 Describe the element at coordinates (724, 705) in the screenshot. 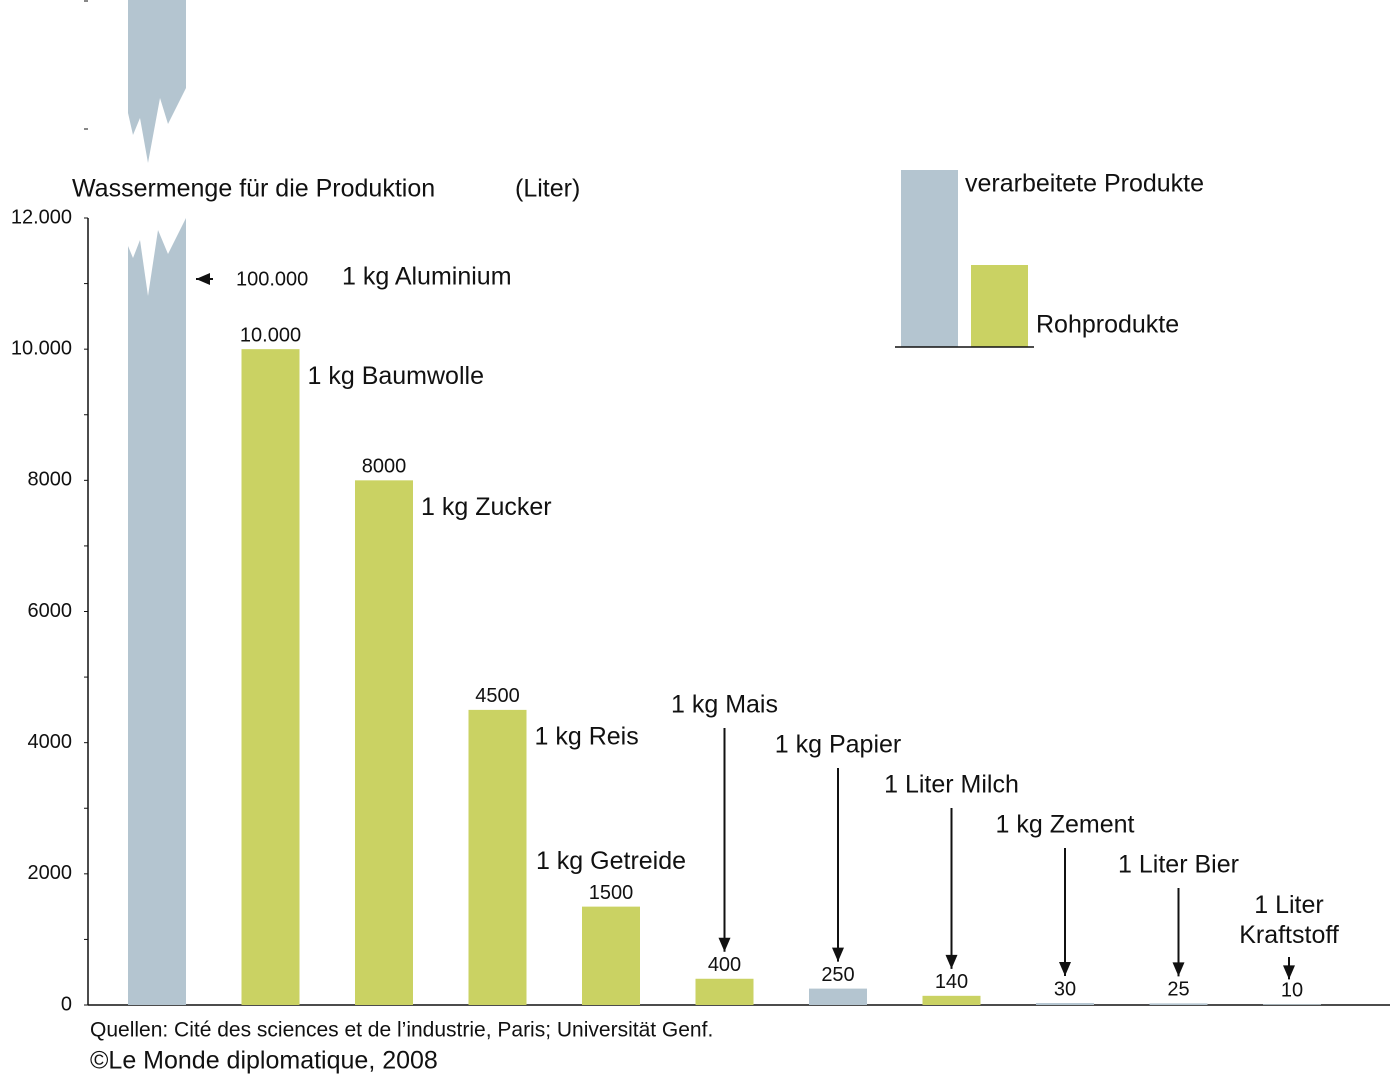

I see `category-label: 1 kg Mais` at that location.